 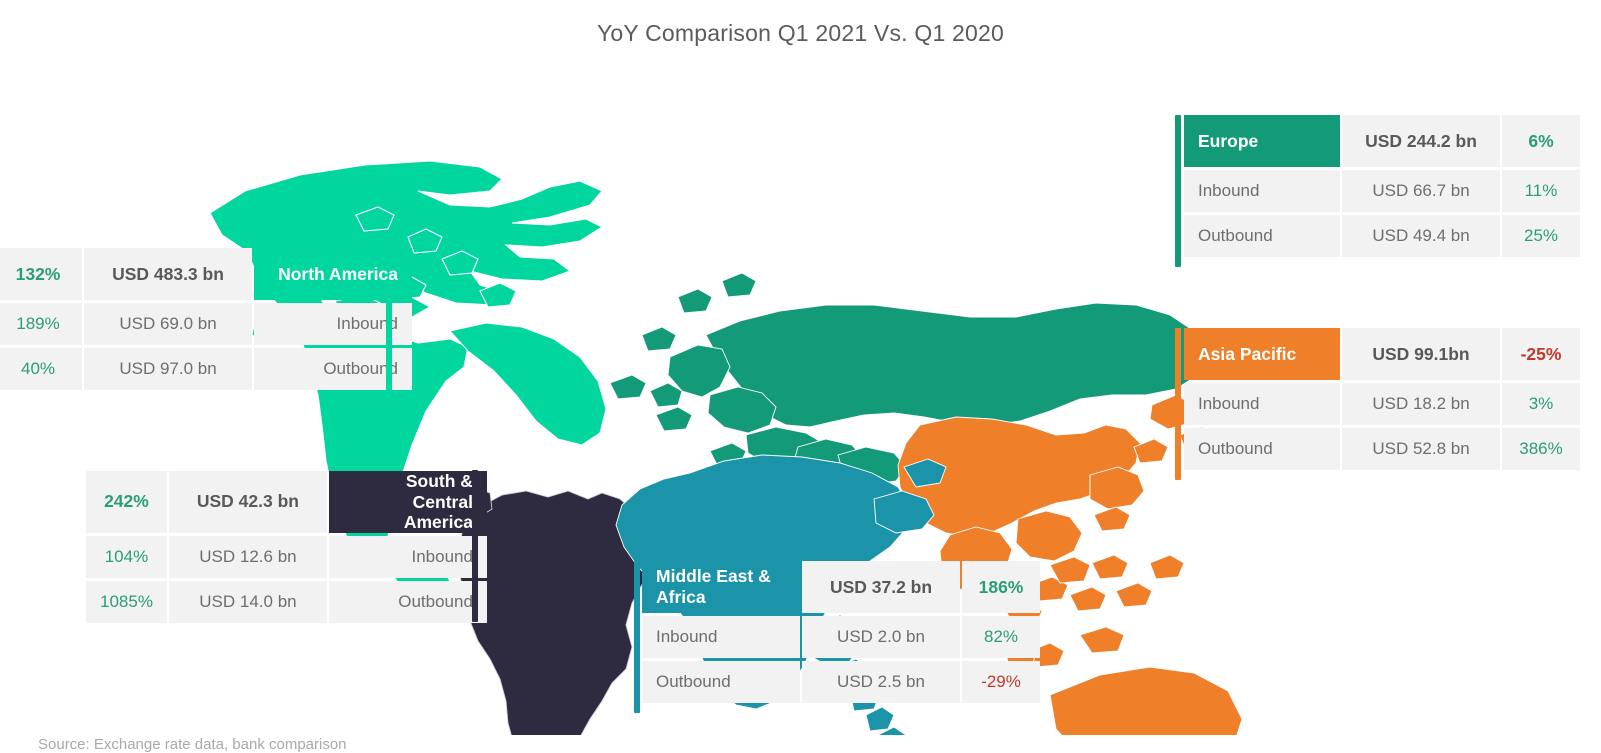 What do you see at coordinates (1421, 354) in the screenshot?
I see `ap-total-value: USD 99.1bn` at bounding box center [1421, 354].